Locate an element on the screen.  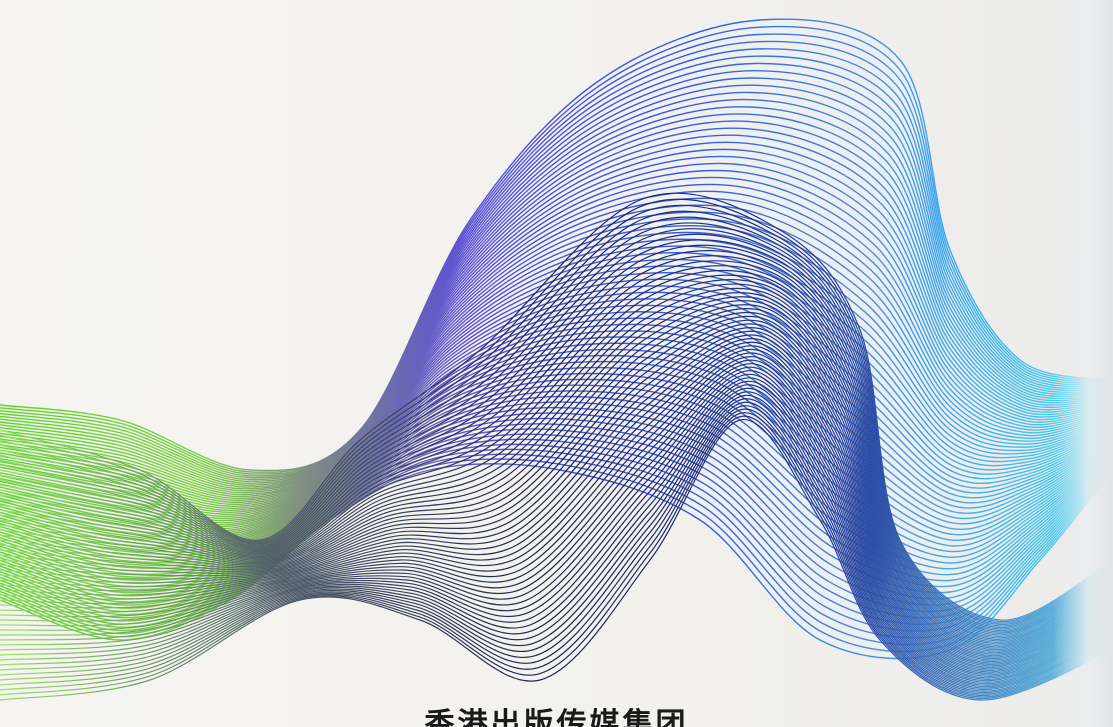
publisher-name: 香港出版传媒集团 is located at coordinates (556, 717).